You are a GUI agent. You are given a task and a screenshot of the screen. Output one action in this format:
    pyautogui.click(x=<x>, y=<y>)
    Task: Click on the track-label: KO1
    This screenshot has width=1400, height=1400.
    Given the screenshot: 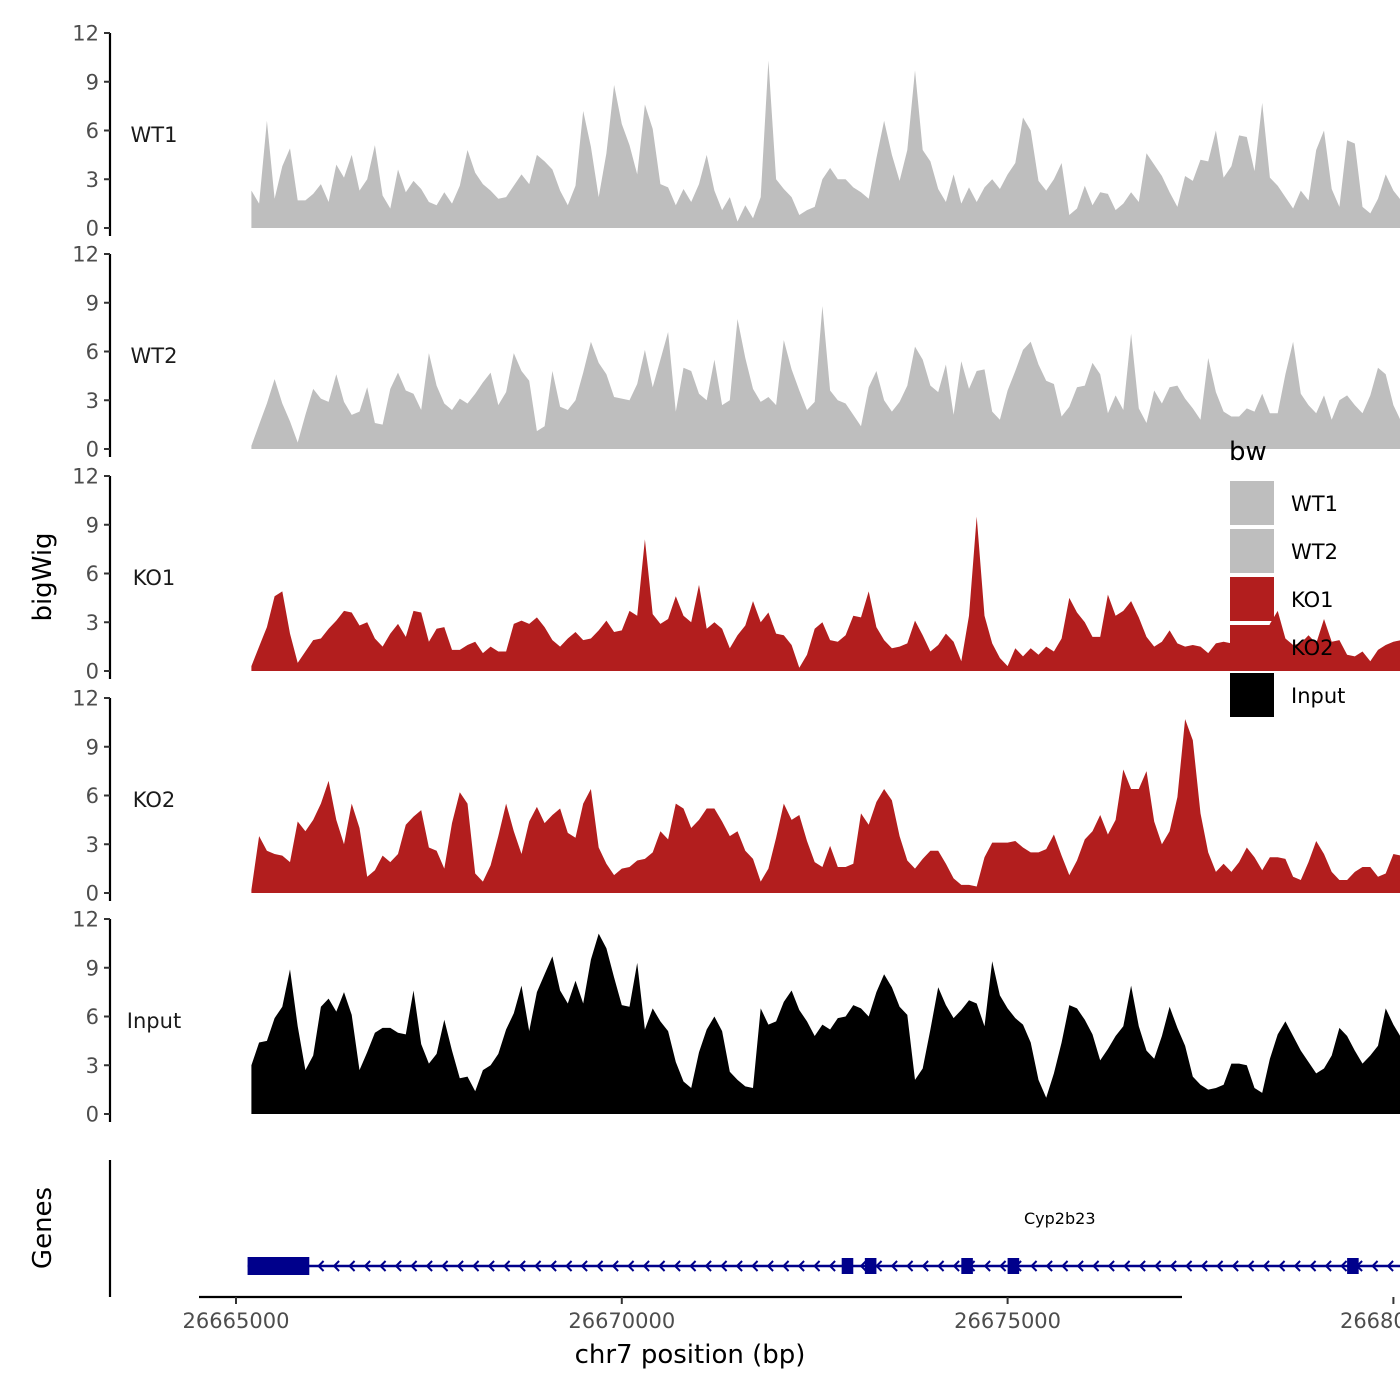 What is the action you would take?
    pyautogui.click(x=154, y=578)
    